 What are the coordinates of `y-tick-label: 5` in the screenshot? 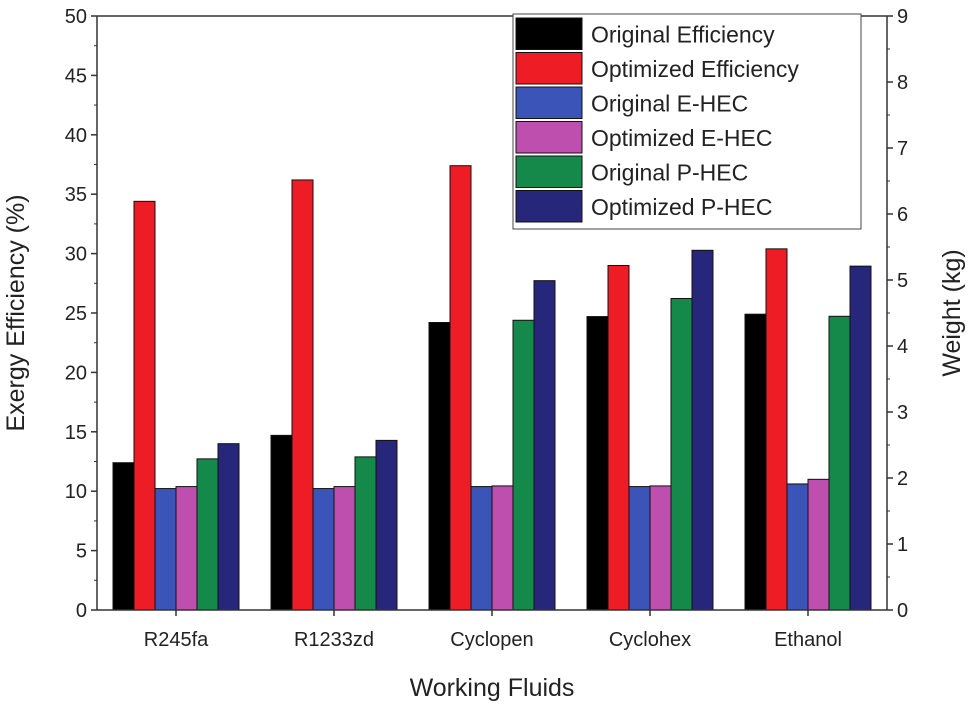 It's located at (81, 552).